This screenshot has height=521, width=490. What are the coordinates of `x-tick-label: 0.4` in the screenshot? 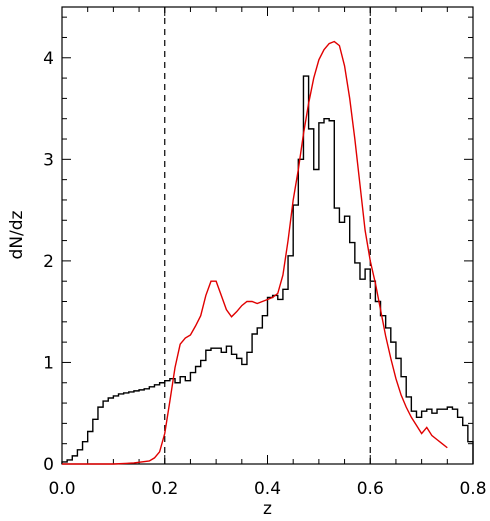 It's located at (267, 489).